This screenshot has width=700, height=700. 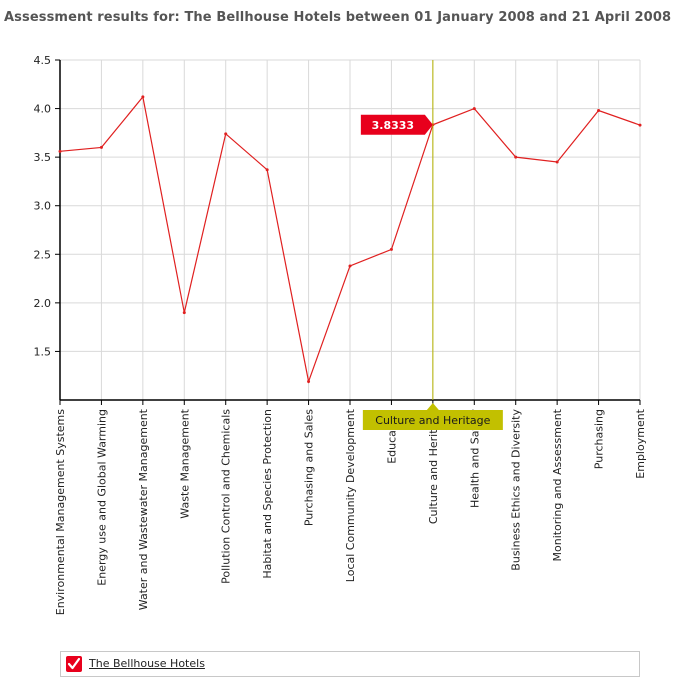 What do you see at coordinates (516, 490) in the screenshot?
I see `x-tick-label: Business Ethics and Diversity` at bounding box center [516, 490].